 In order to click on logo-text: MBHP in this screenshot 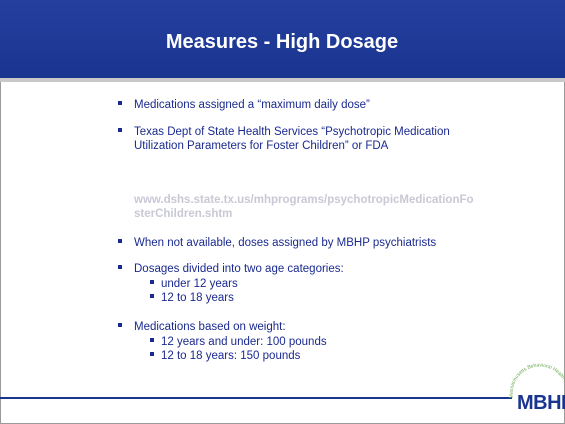, I will do `click(541, 403)`.